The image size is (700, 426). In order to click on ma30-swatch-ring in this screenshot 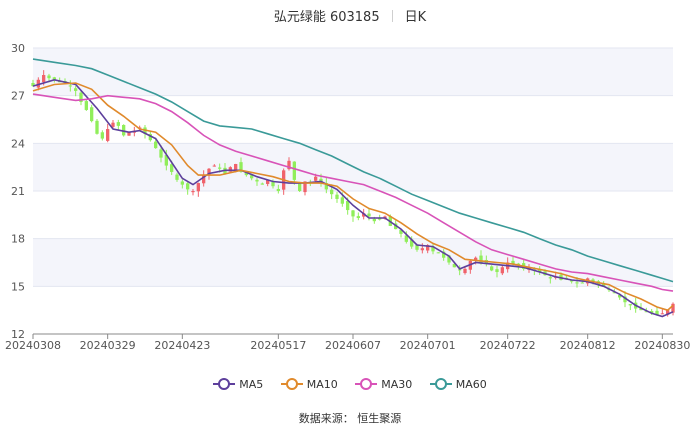, I will do `click(366, 384)`.